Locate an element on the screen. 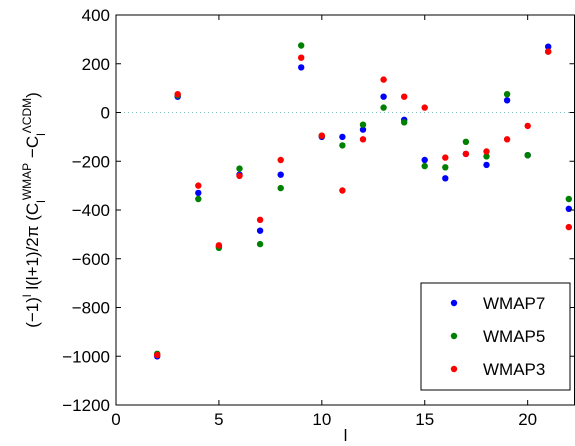  legend-label-wmap7: WMAP7 is located at coordinates (514, 303).